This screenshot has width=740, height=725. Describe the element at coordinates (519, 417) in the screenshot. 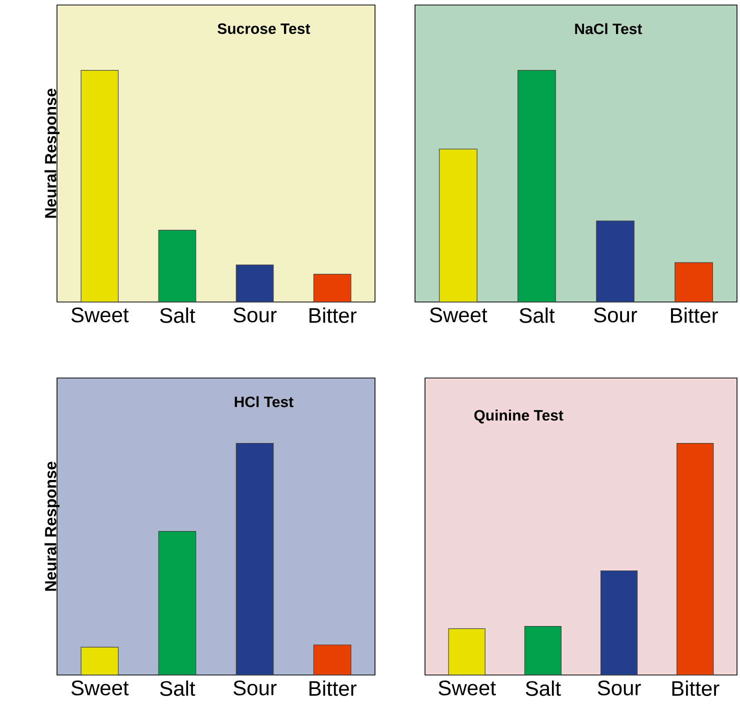

I see `chart-title: Quinine Test` at that location.